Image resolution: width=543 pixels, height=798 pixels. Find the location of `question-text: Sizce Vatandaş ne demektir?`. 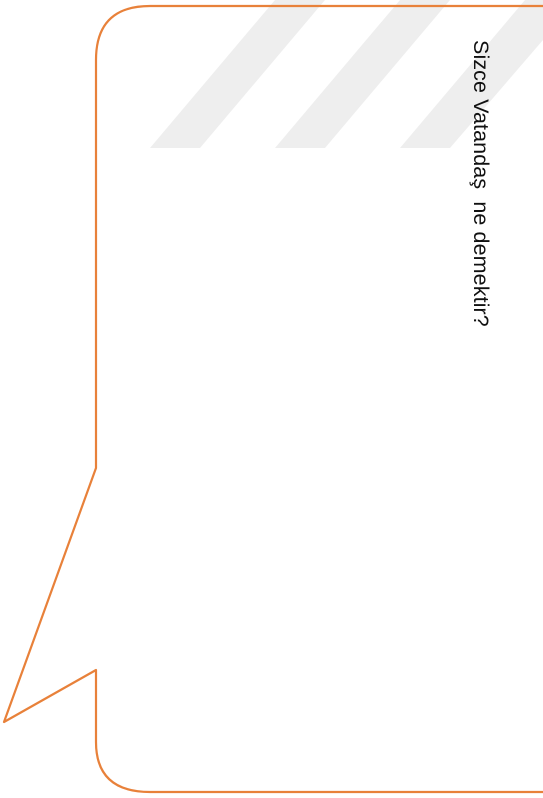

question-text: Sizce Vatandaş ne demektir? is located at coordinates (481, 183).